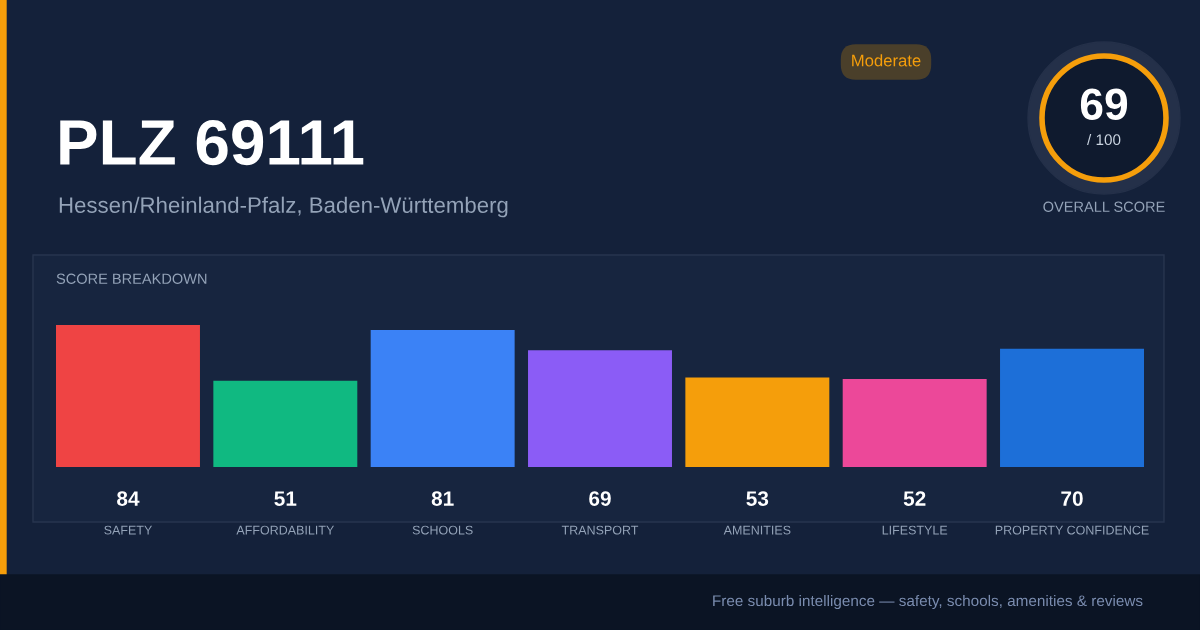 The width and height of the screenshot is (1200, 630). I want to click on text: PLZ 69111, so click(212, 142).